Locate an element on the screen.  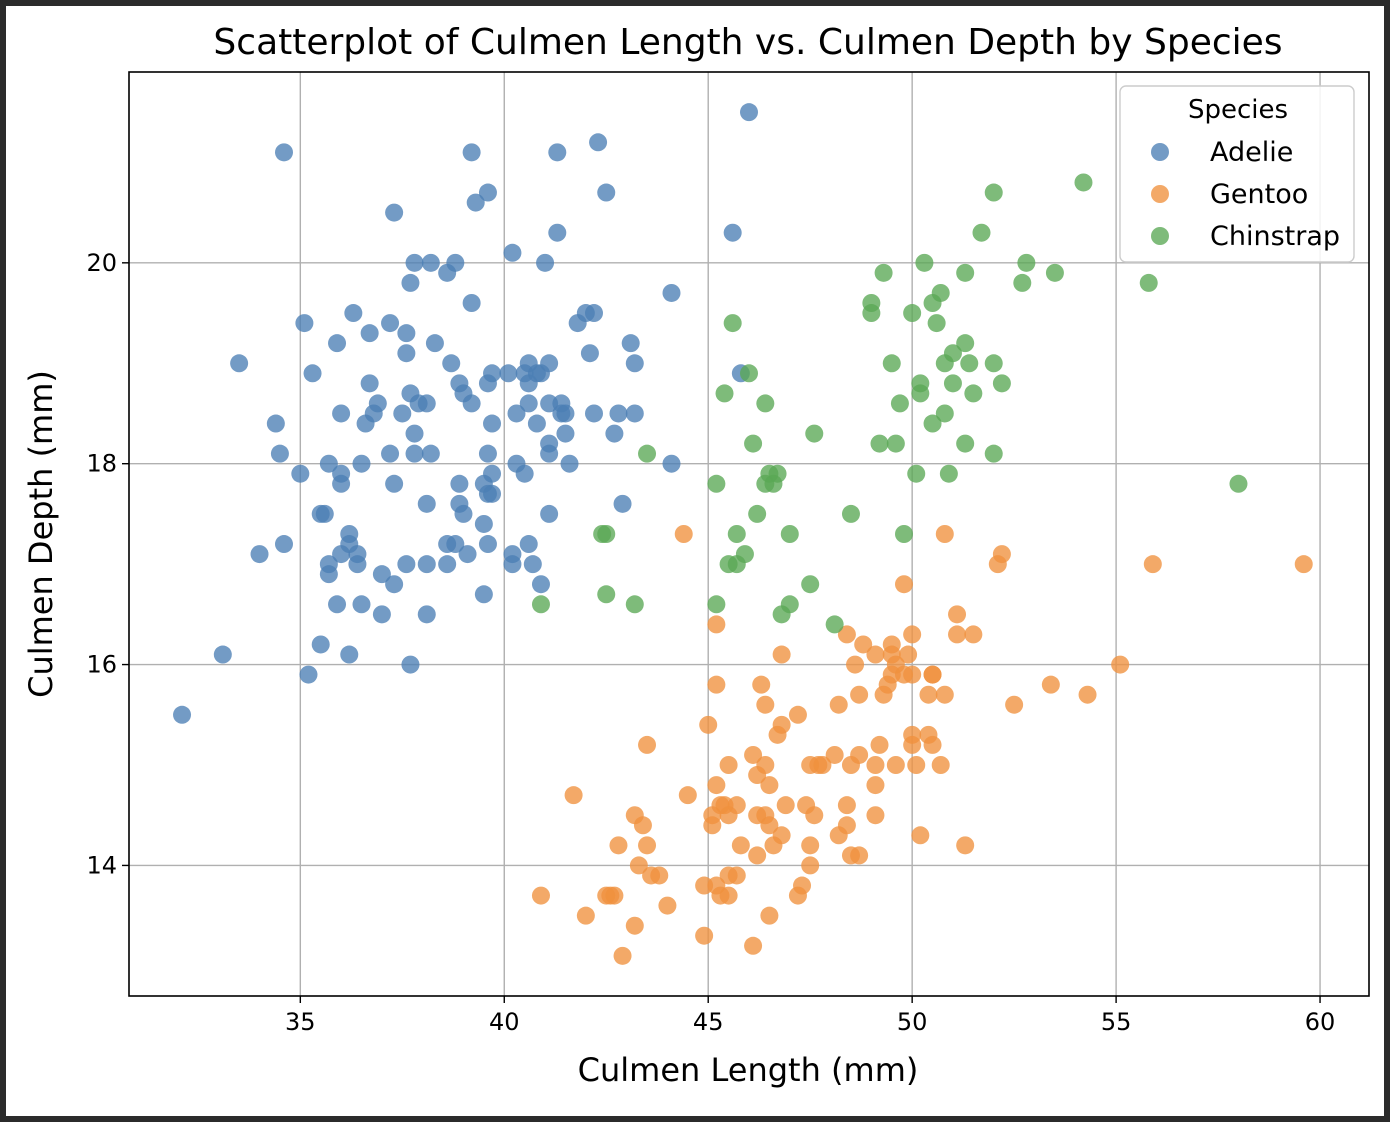
y-tick-label: 14 is located at coordinates (101, 865).